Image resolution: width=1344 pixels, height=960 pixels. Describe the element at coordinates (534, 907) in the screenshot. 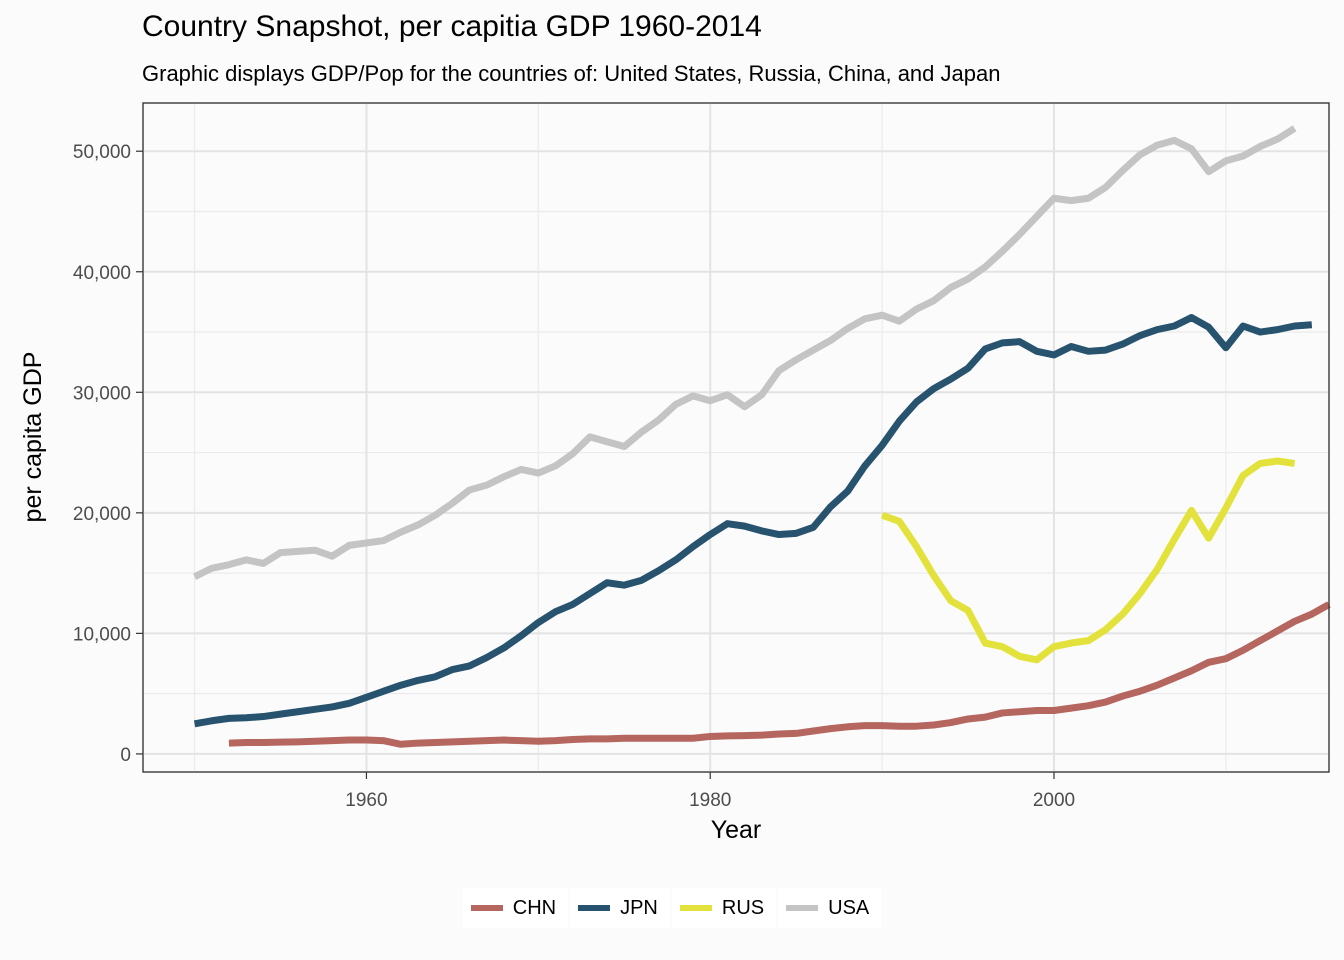

I see `legend-label: CHN` at that location.